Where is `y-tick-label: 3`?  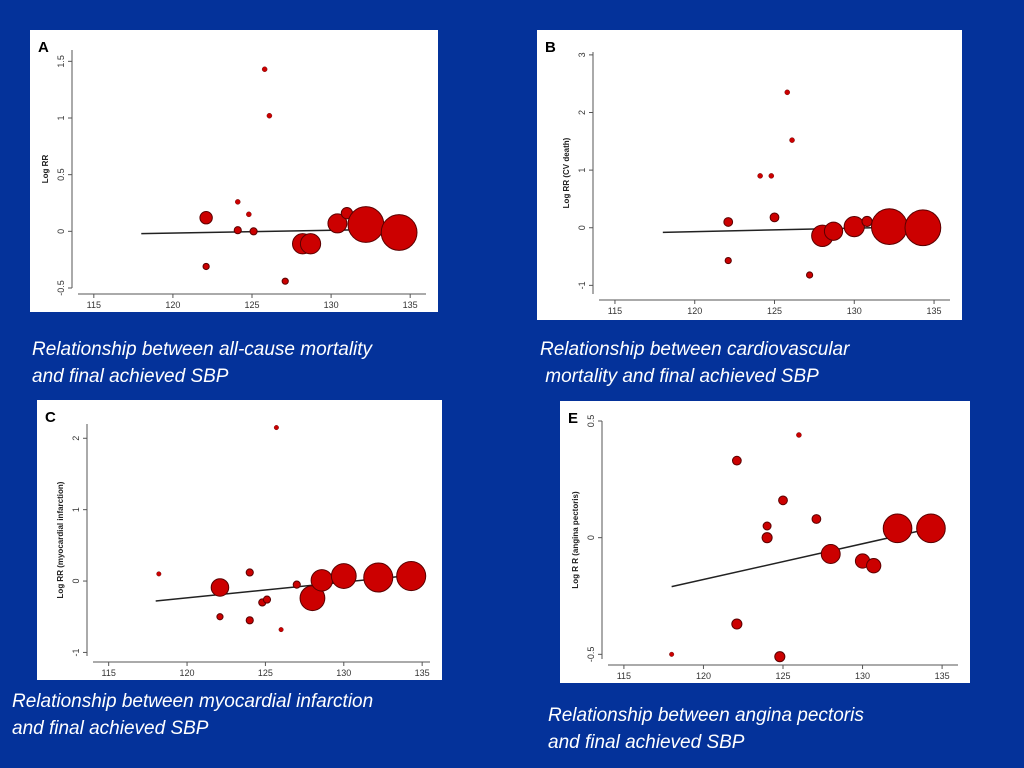
y-tick-label: 3 is located at coordinates (582, 54).